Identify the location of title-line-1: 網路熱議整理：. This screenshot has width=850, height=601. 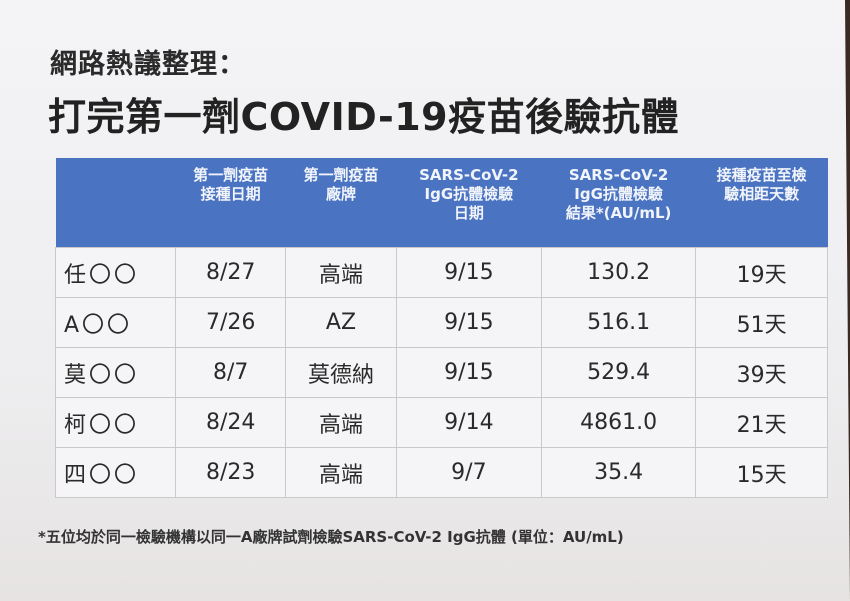
(148, 64).